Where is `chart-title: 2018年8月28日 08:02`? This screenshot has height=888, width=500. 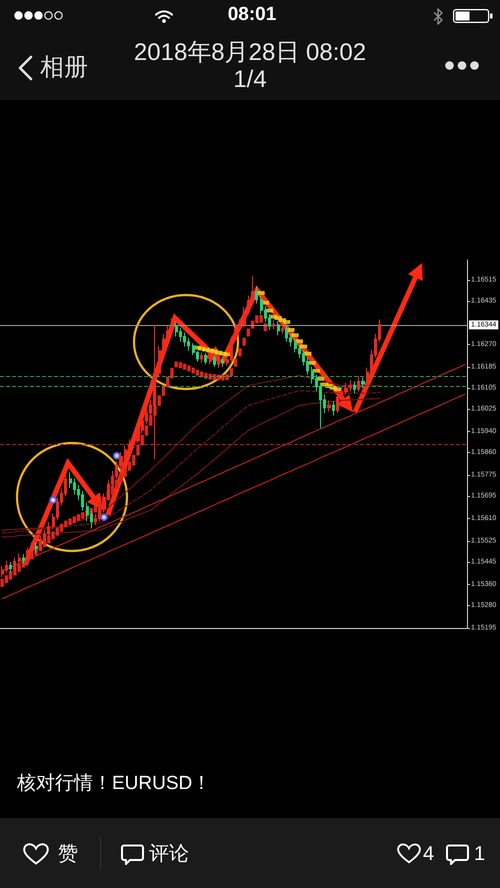
chart-title: 2018年8月28日 08:02 is located at coordinates (250, 52).